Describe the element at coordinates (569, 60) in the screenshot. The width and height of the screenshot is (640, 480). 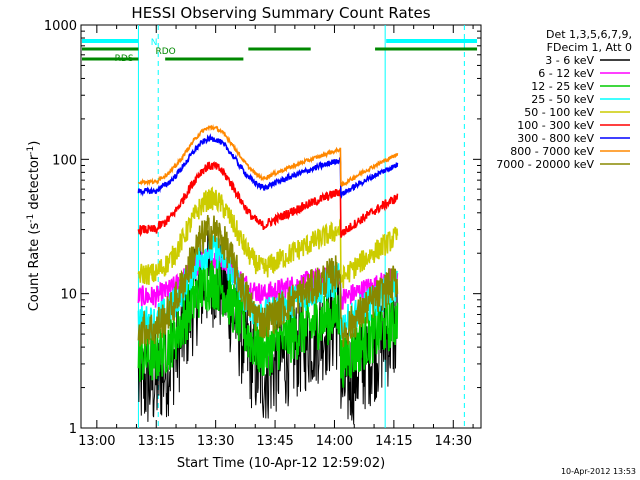
I see `legend-label-0: 3 - 6 keV` at that location.